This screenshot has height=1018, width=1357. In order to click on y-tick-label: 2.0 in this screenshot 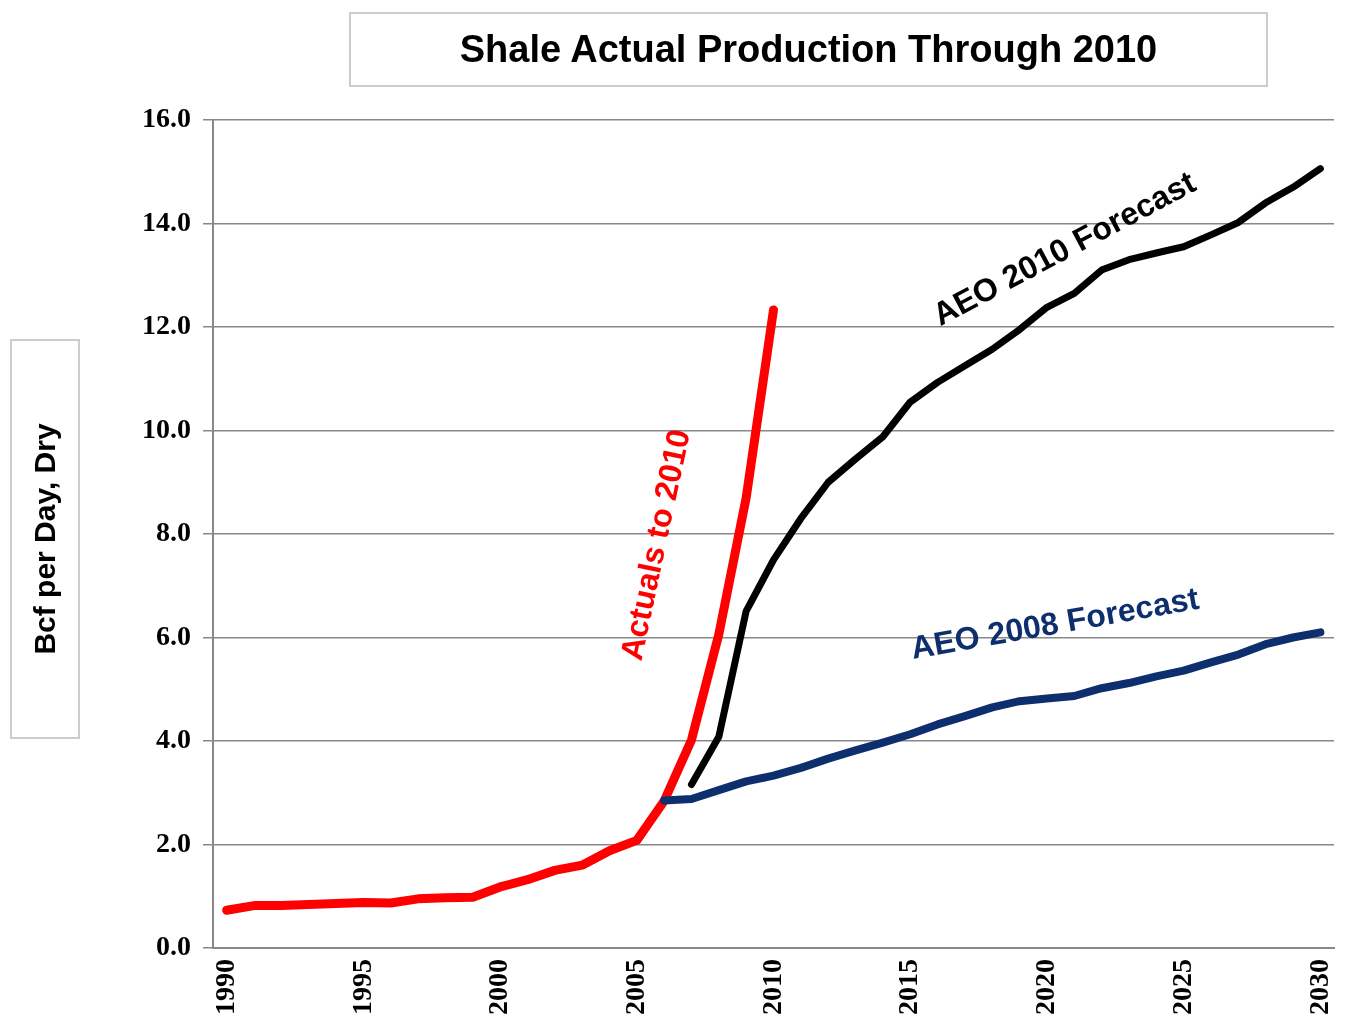, I will do `click(173, 842)`.